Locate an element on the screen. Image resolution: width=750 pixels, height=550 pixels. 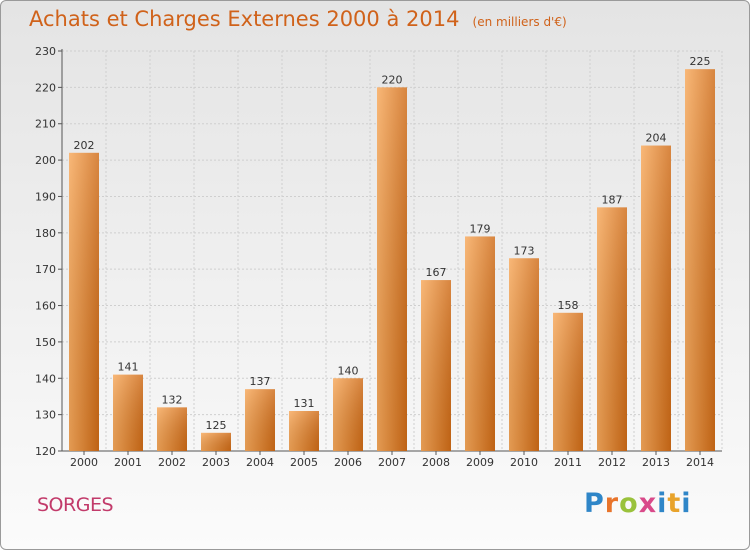
y-tick-label: 150 is located at coordinates (45, 342).